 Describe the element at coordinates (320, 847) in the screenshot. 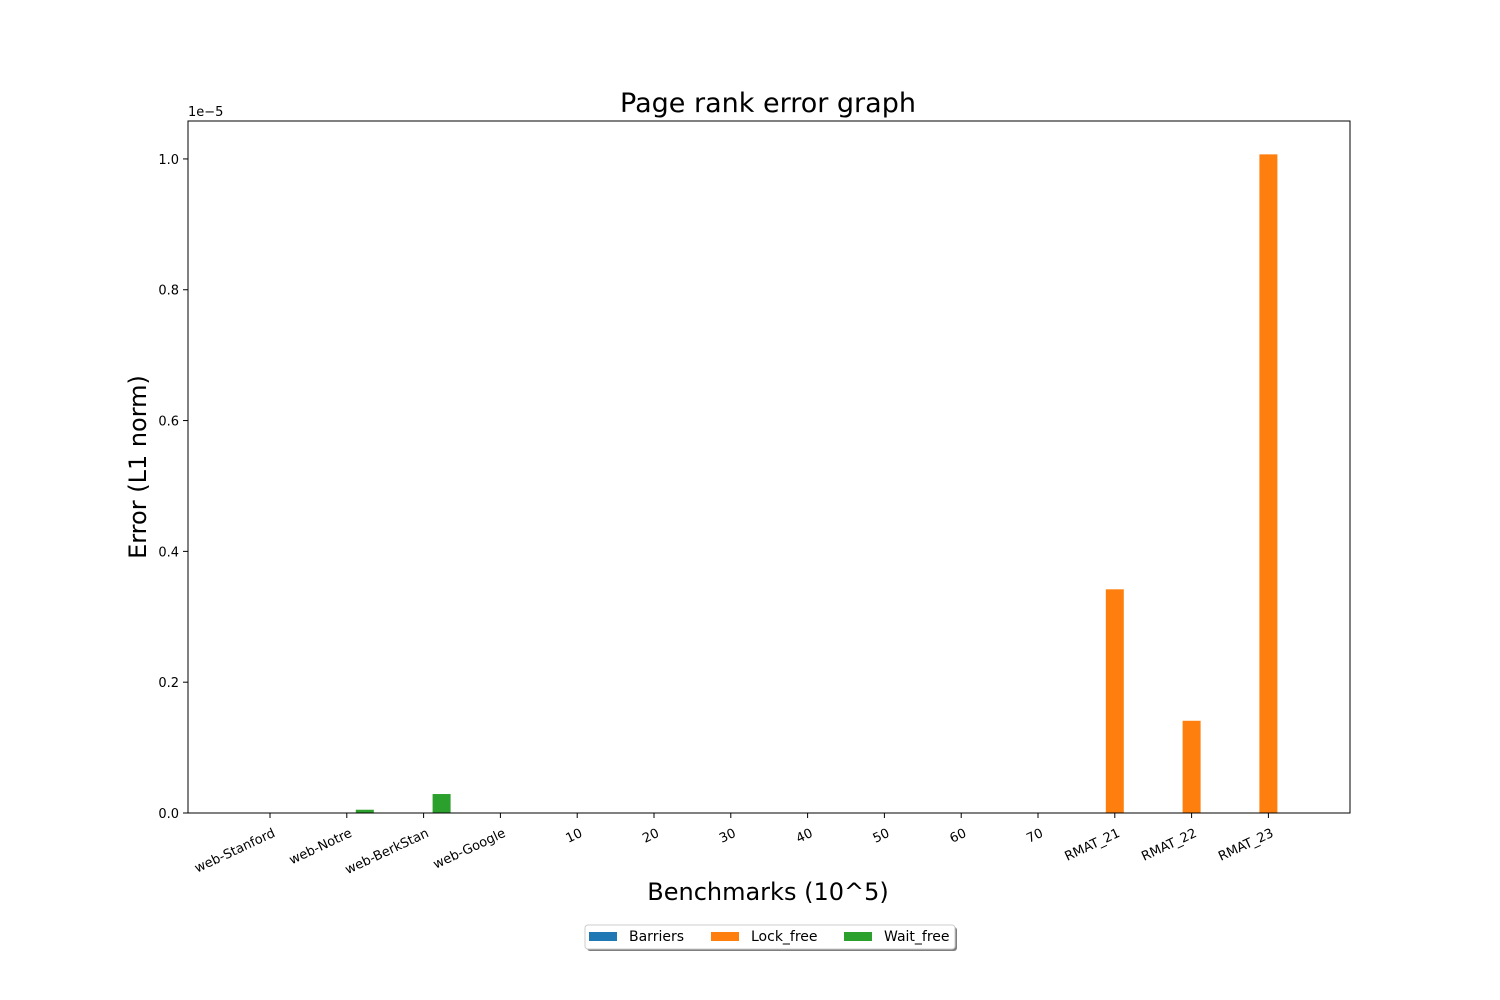

I see `x-tick-label-1: web-Notre` at that location.